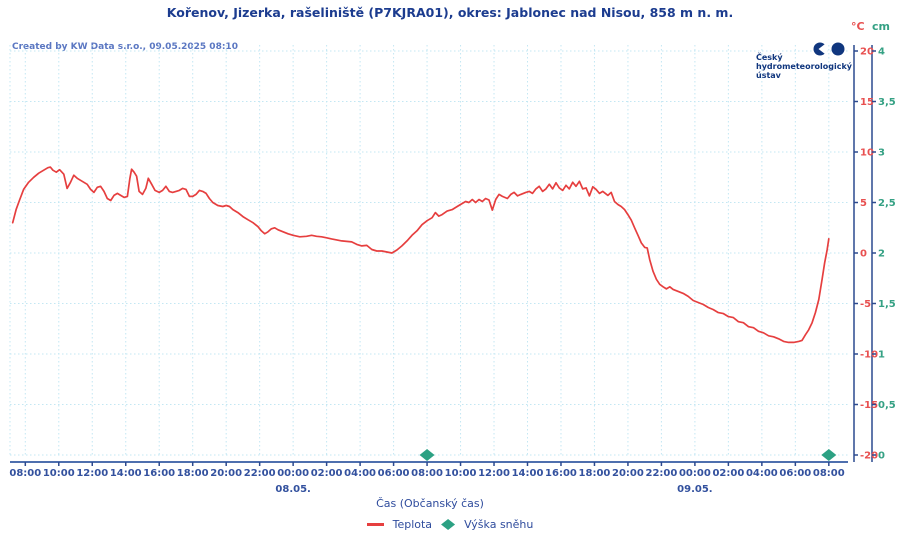 This screenshot has height=540, width=900. I want to click on temp-tick-label: -5, so click(865, 304).